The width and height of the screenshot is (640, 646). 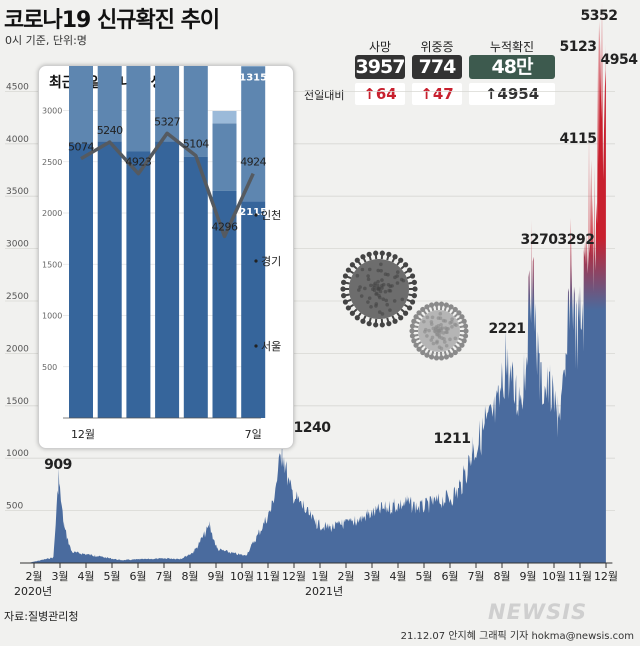 I want to click on year-label-2020: 2020년, so click(x=33, y=591).